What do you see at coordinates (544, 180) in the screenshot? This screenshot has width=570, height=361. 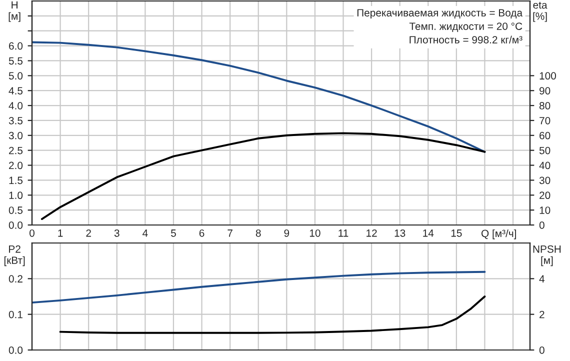 I see `y2-tick-label: 30` at bounding box center [544, 180].